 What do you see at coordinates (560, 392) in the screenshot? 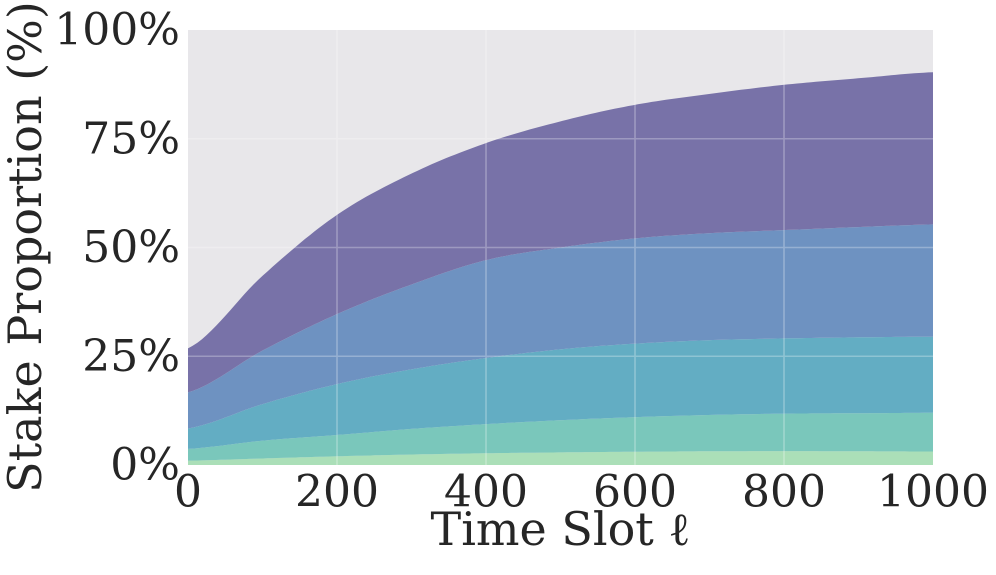
I see `area-layer-3-teal` at bounding box center [560, 392].